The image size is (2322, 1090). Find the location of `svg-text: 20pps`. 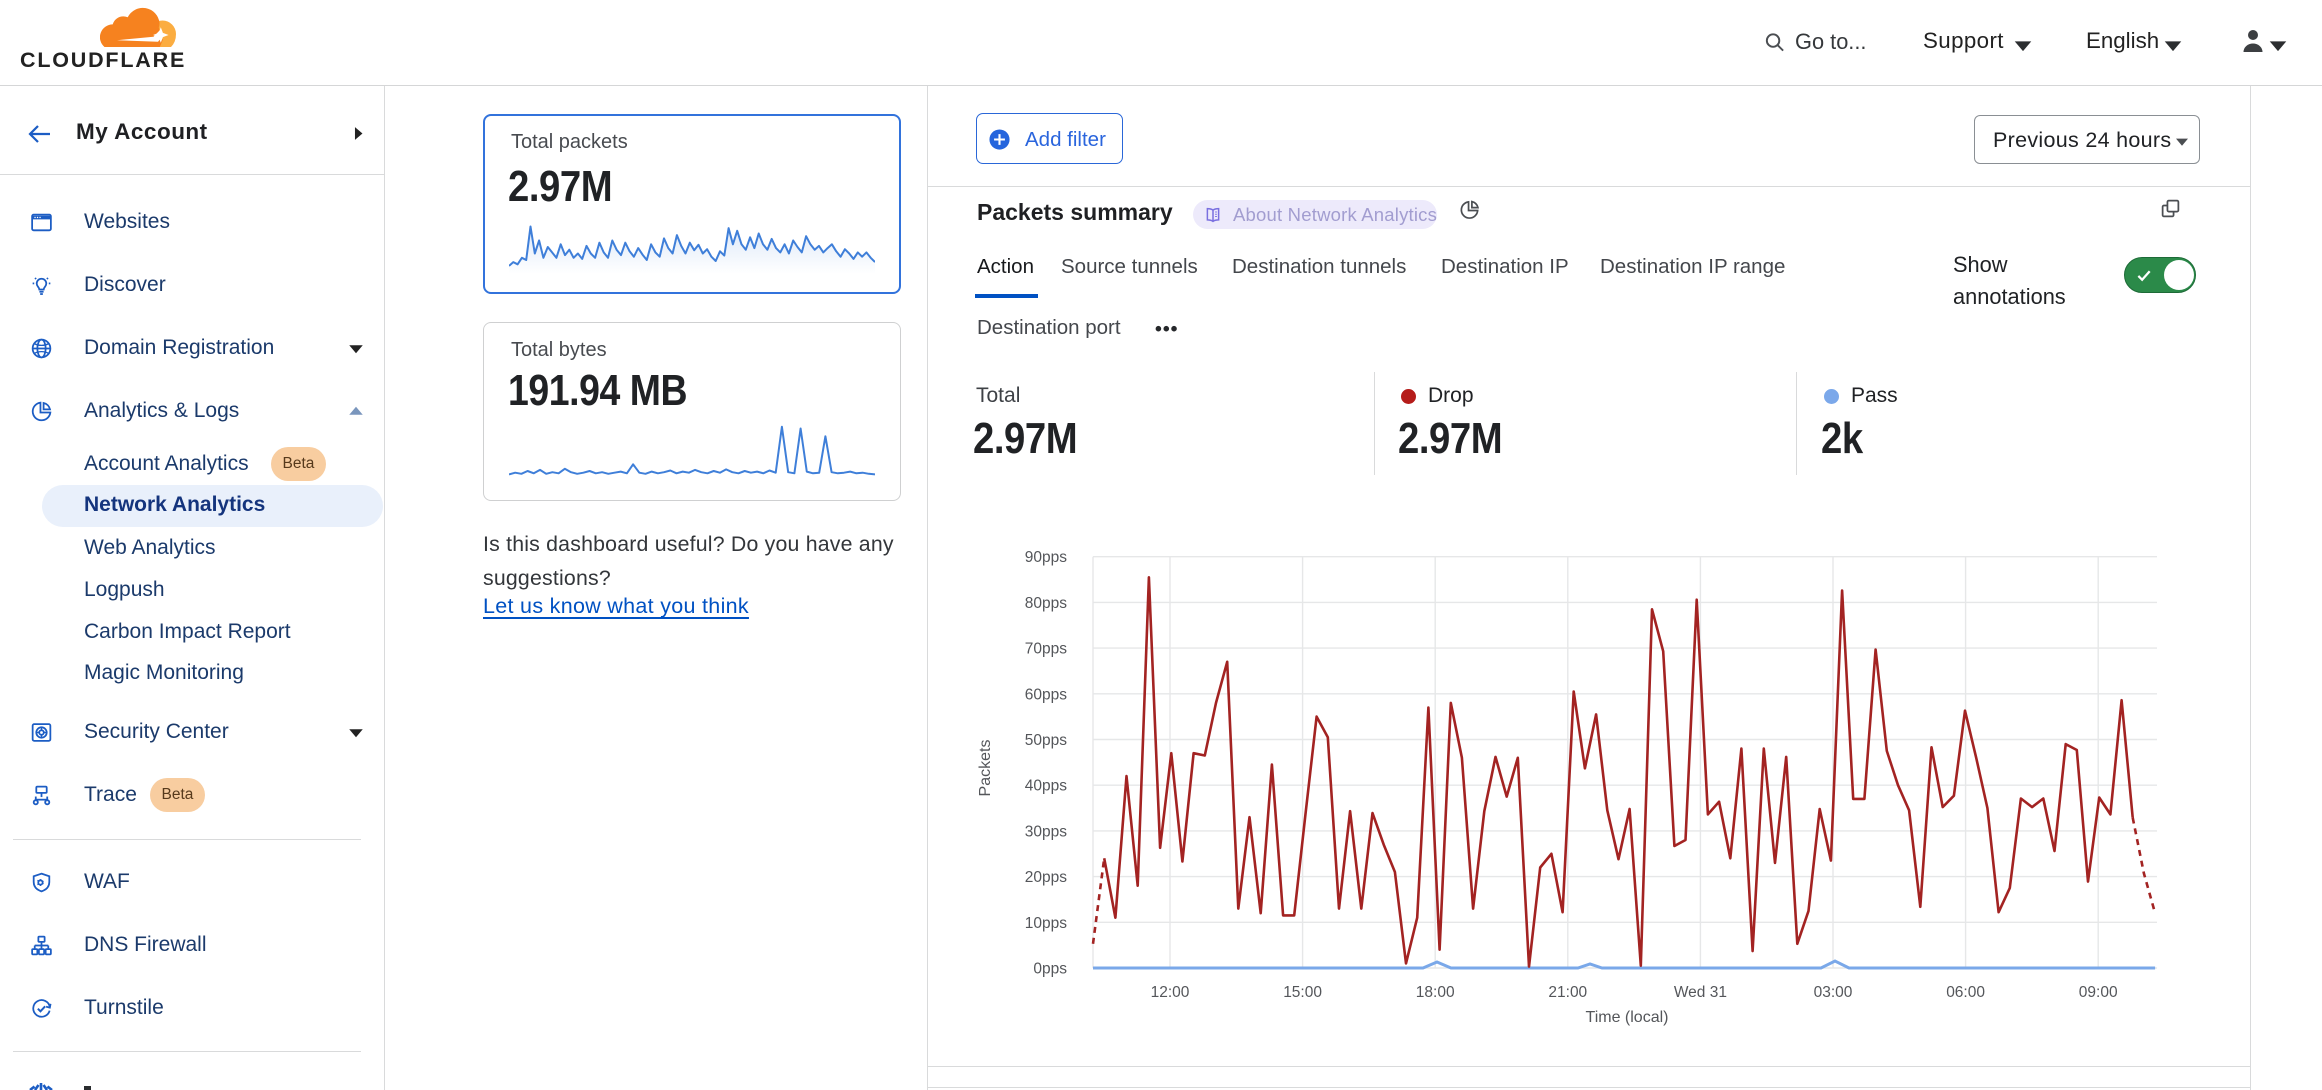

svg-text: 20pps is located at coordinates (1046, 877).